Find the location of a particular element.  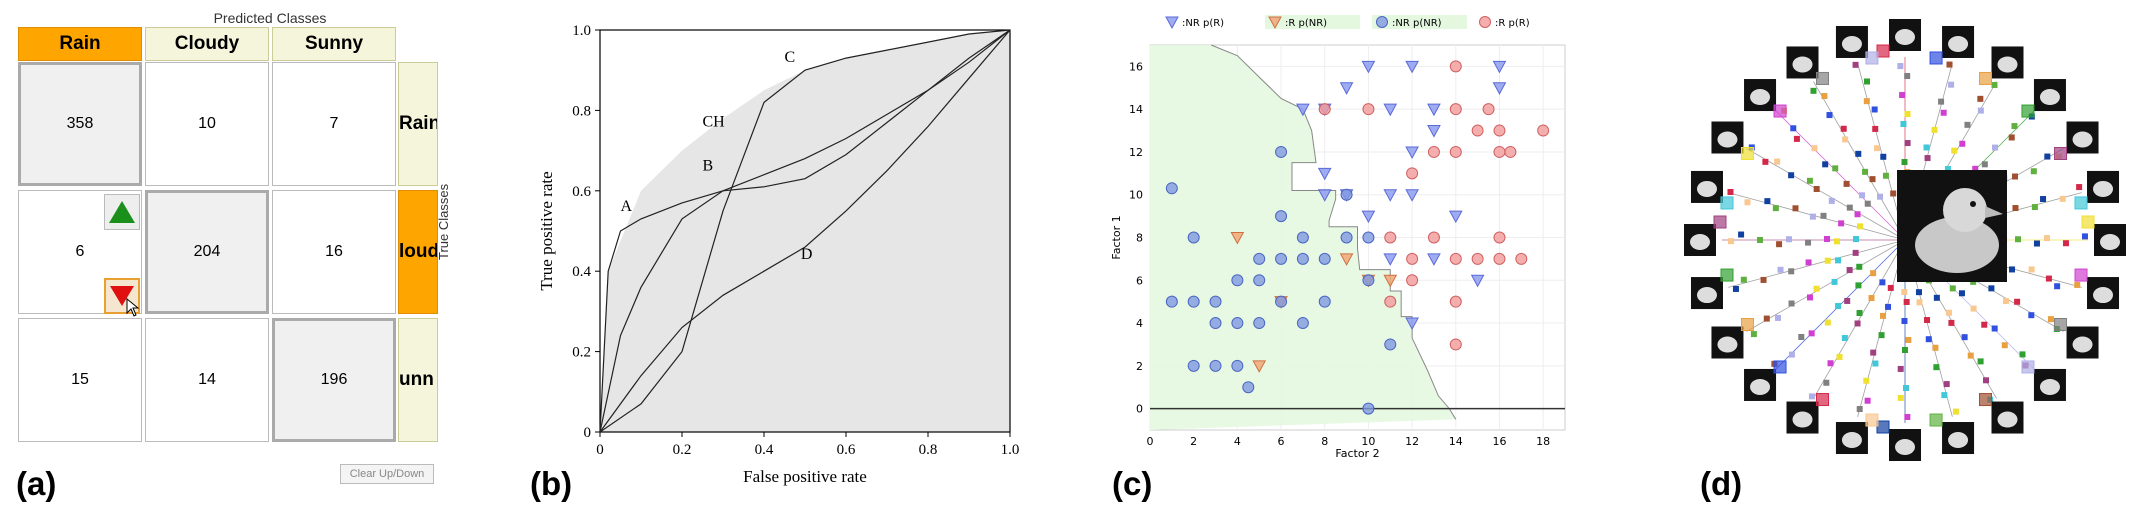

cursor-icon is located at coordinates (133, 307).